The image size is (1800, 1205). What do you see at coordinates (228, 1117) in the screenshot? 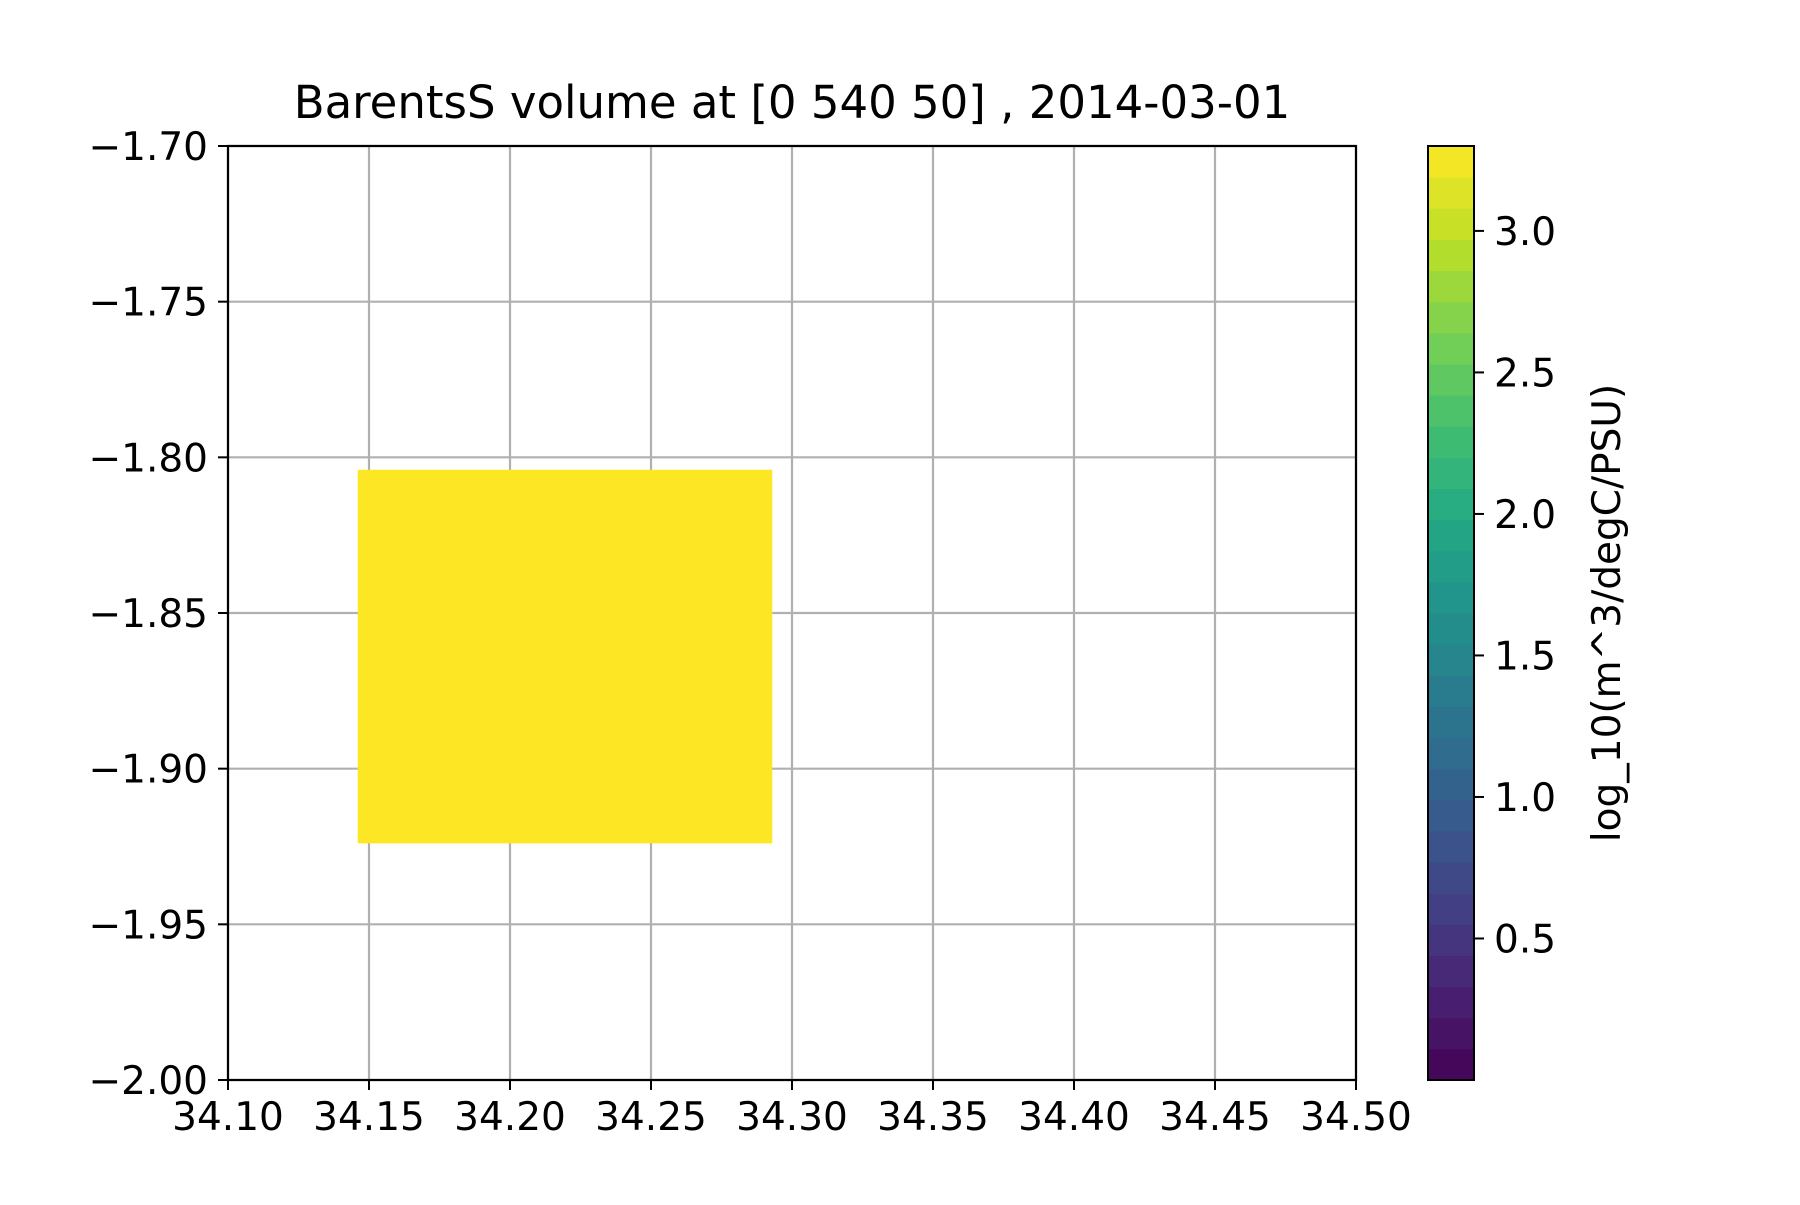
I see `x-tick-label: 34.10` at bounding box center [228, 1117].